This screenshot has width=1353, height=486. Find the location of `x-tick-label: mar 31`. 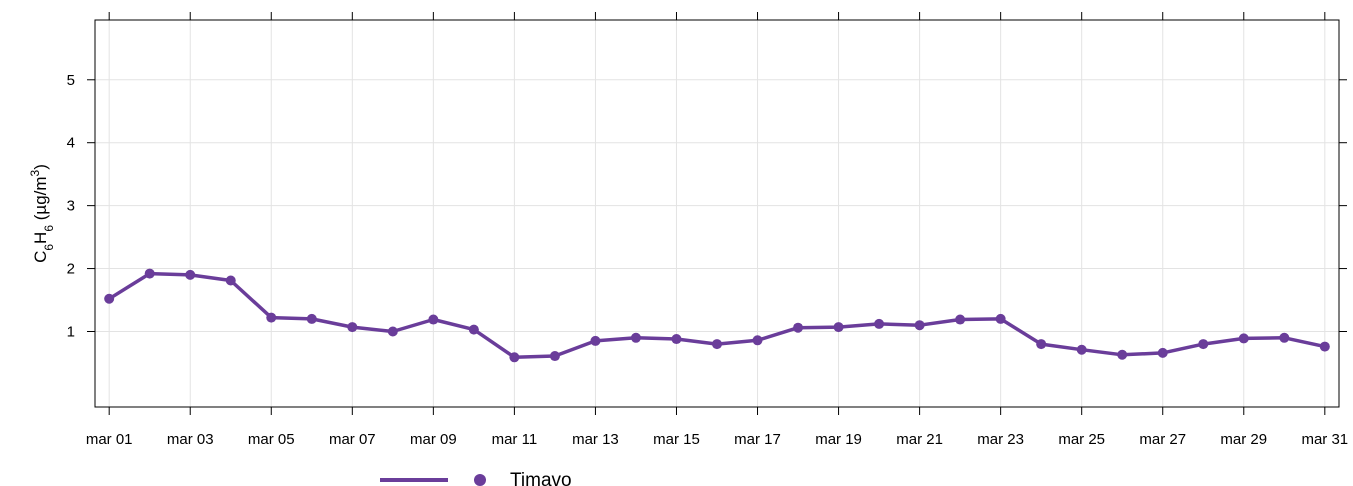

x-tick-label: mar 31 is located at coordinates (1324, 439).